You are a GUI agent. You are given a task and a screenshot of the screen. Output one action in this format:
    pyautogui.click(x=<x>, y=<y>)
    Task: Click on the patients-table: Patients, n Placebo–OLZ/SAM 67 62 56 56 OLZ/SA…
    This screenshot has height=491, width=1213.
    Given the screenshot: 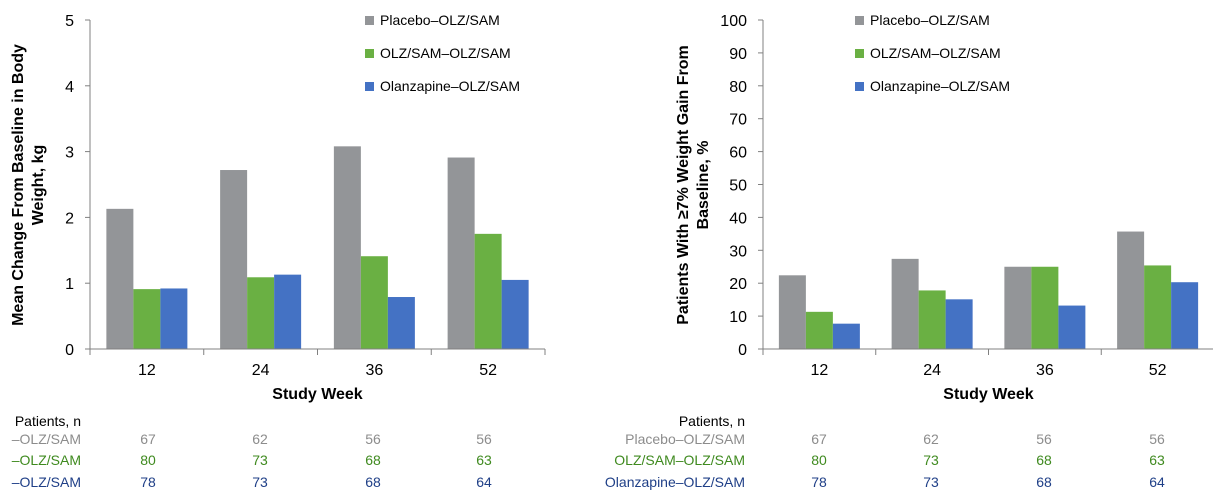 What is the action you would take?
    pyautogui.click(x=885, y=451)
    